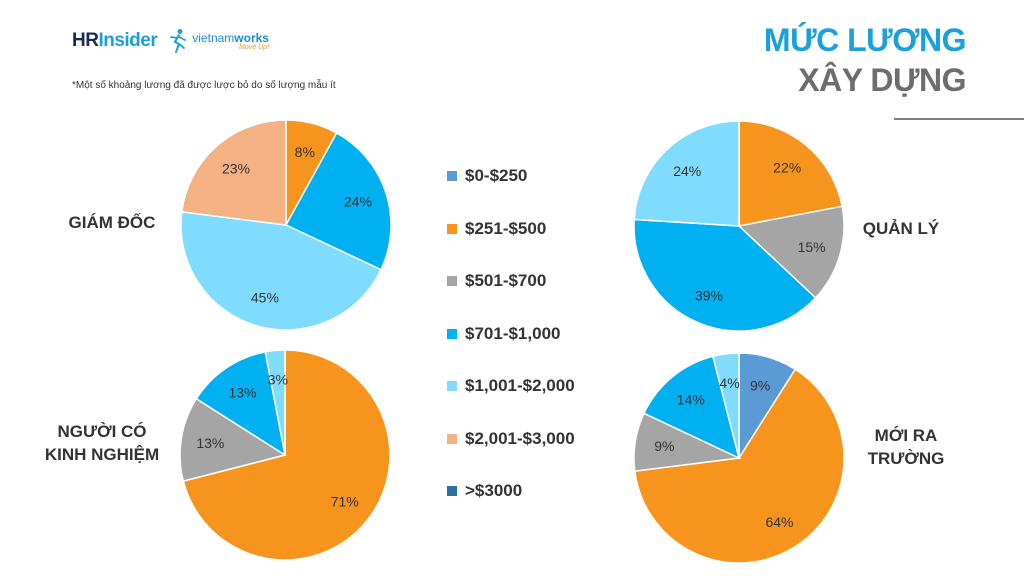 The height and width of the screenshot is (576, 1024). Describe the element at coordinates (102, 443) in the screenshot. I see `label-nguoi-co-kinh-nghiem: NGƯỜI CÓ KINH NGHIỆM` at that location.